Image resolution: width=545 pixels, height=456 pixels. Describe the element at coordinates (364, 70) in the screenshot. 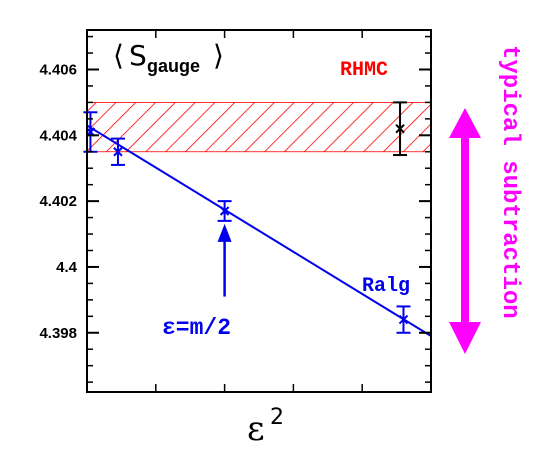

I see `rhmc-label: RHMC` at that location.